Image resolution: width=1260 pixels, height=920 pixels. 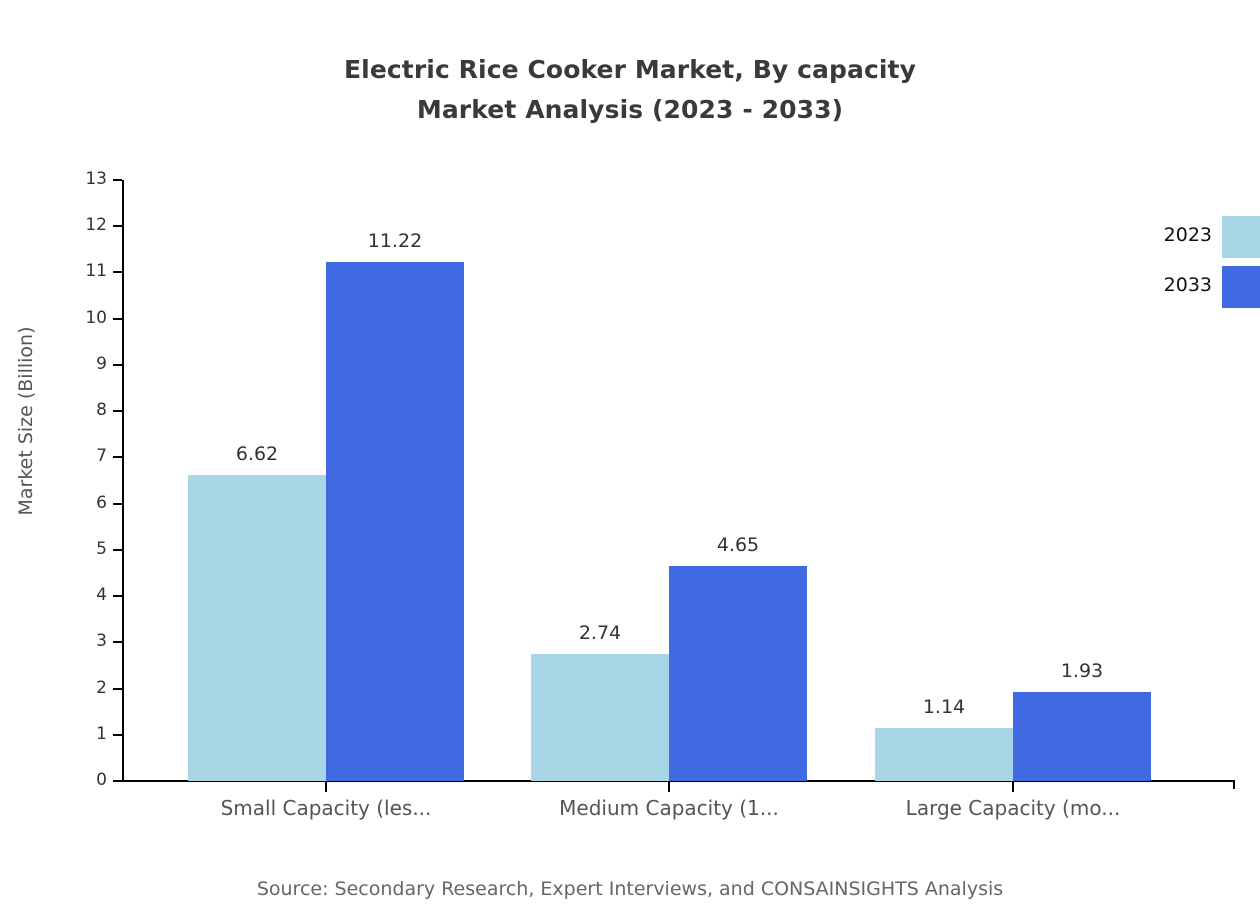 I want to click on bar-value-label: 4.65, so click(x=738, y=544).